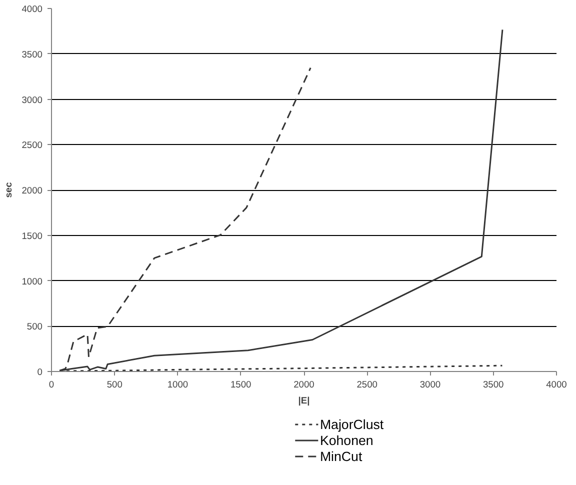 Image resolution: width=576 pixels, height=485 pixels. What do you see at coordinates (32, 9) in the screenshot?
I see `y-tick-label: 4000` at bounding box center [32, 9].